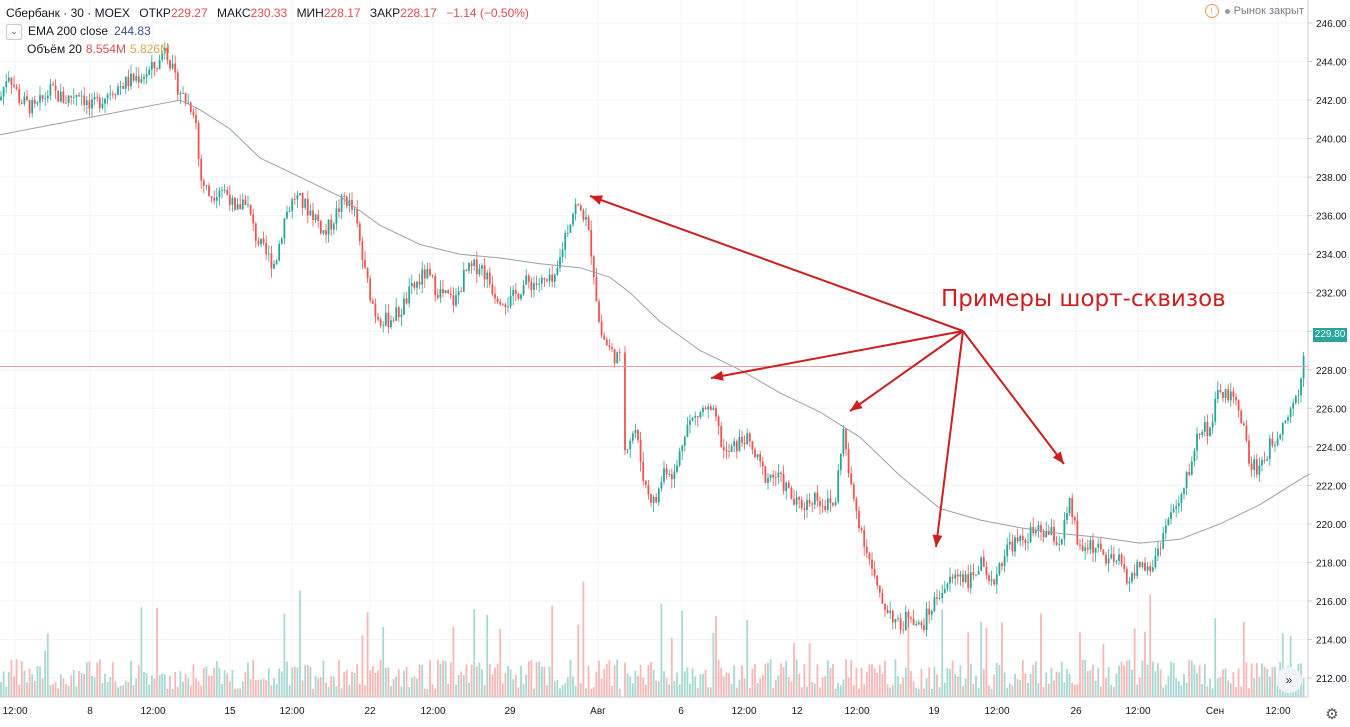  Describe the element at coordinates (1289, 680) in the screenshot. I see `scroll-to-end-icon: »` at that location.